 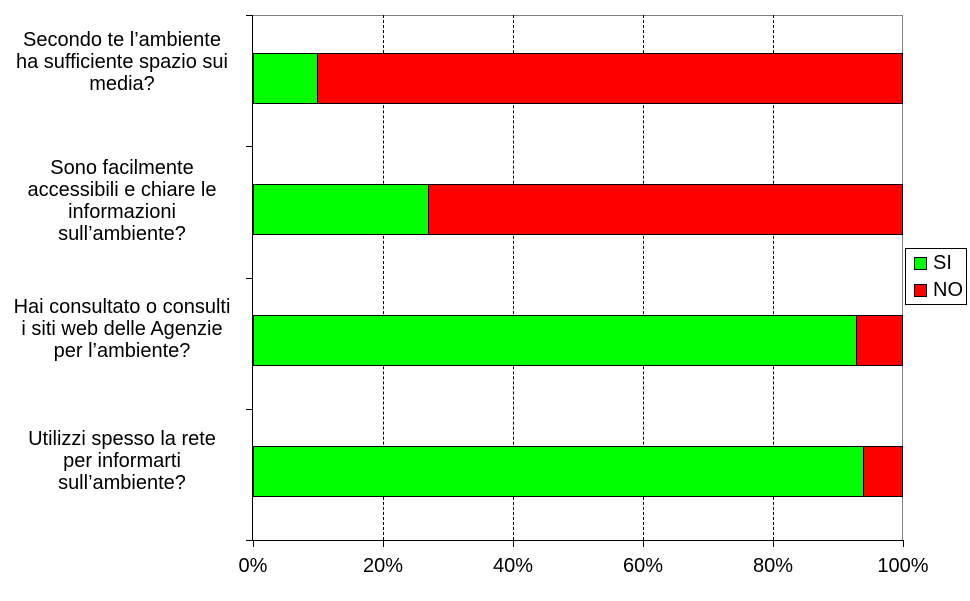 What do you see at coordinates (948, 290) in the screenshot?
I see `legend-label-no: NO` at bounding box center [948, 290].